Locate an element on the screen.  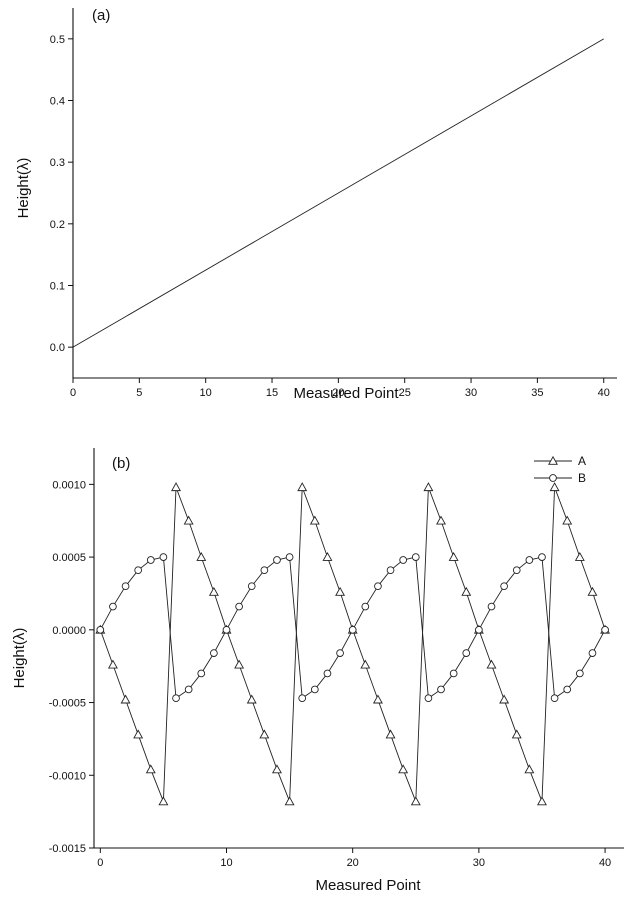
y-tick-label: 0.5 is located at coordinates (57, 40).